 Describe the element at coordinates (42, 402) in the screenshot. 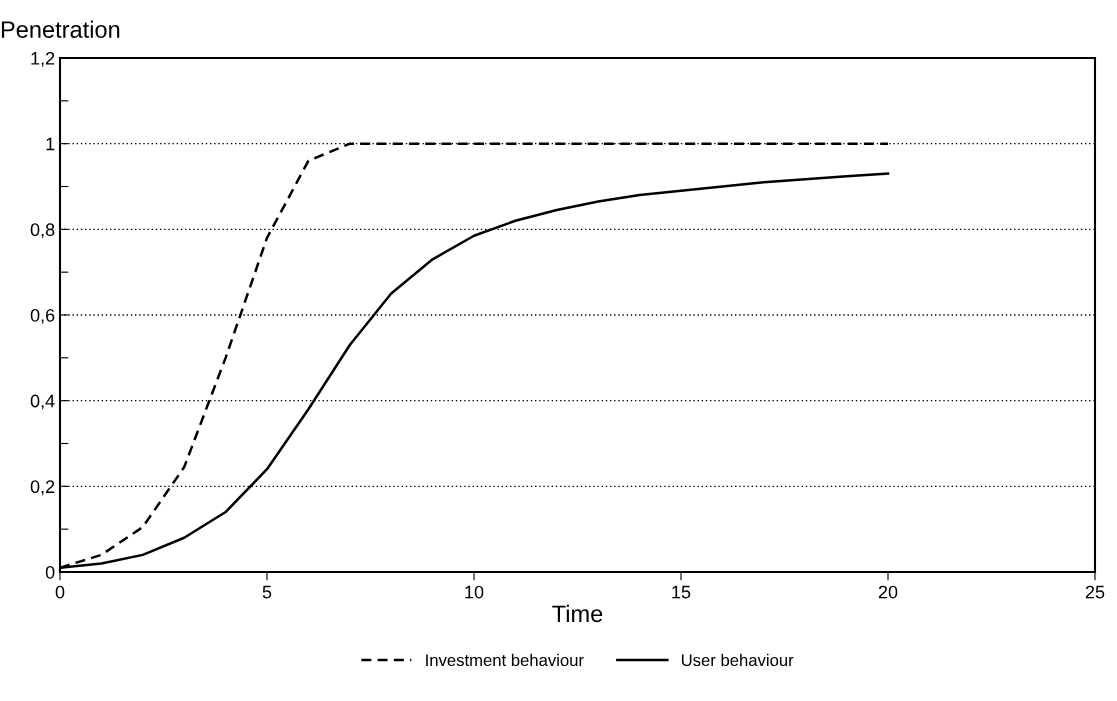

I see `y-tick-label: 0,4` at that location.